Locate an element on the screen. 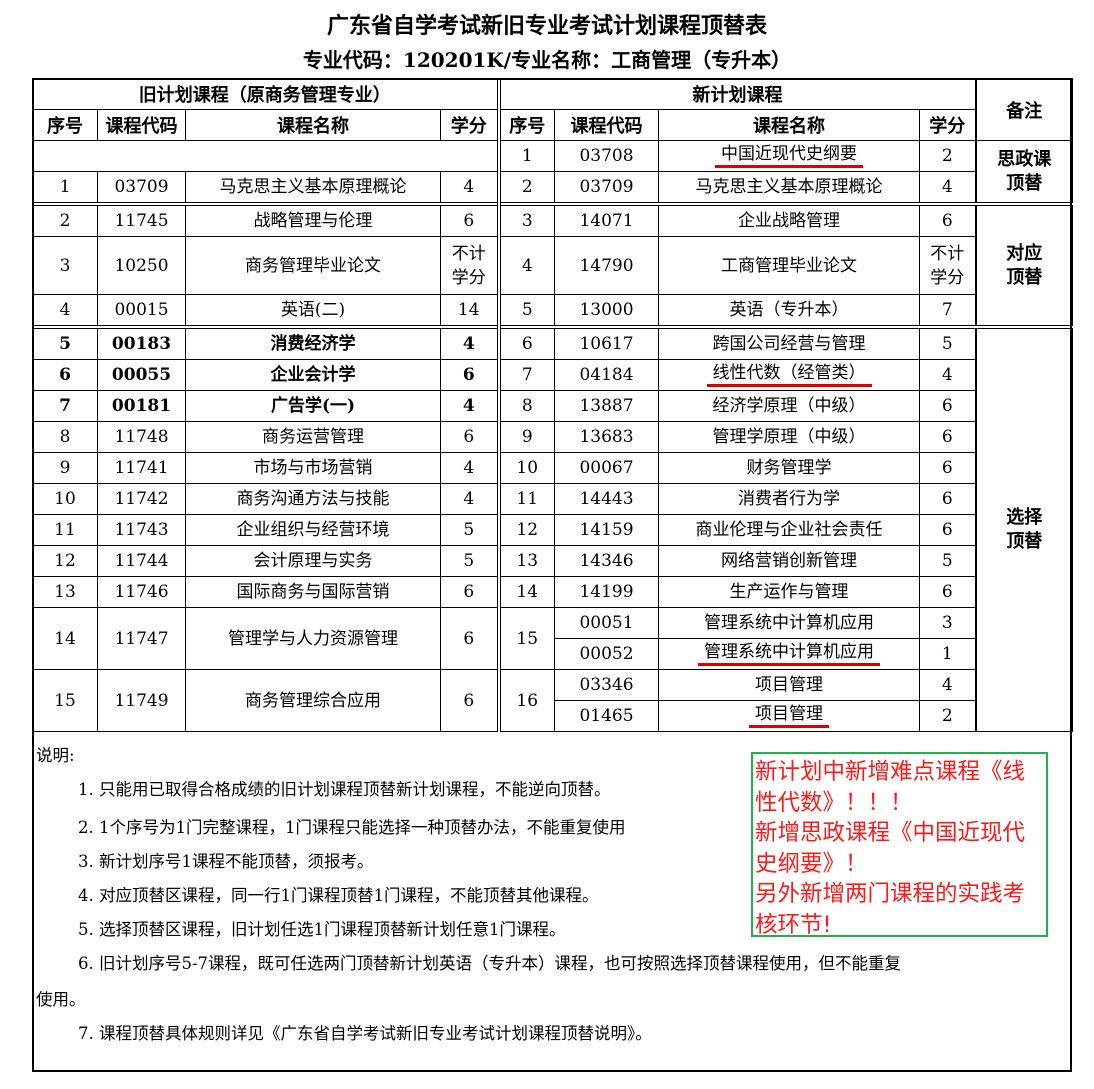 This screenshot has width=1094, height=1089. new-no: 13 is located at coordinates (526, 561).